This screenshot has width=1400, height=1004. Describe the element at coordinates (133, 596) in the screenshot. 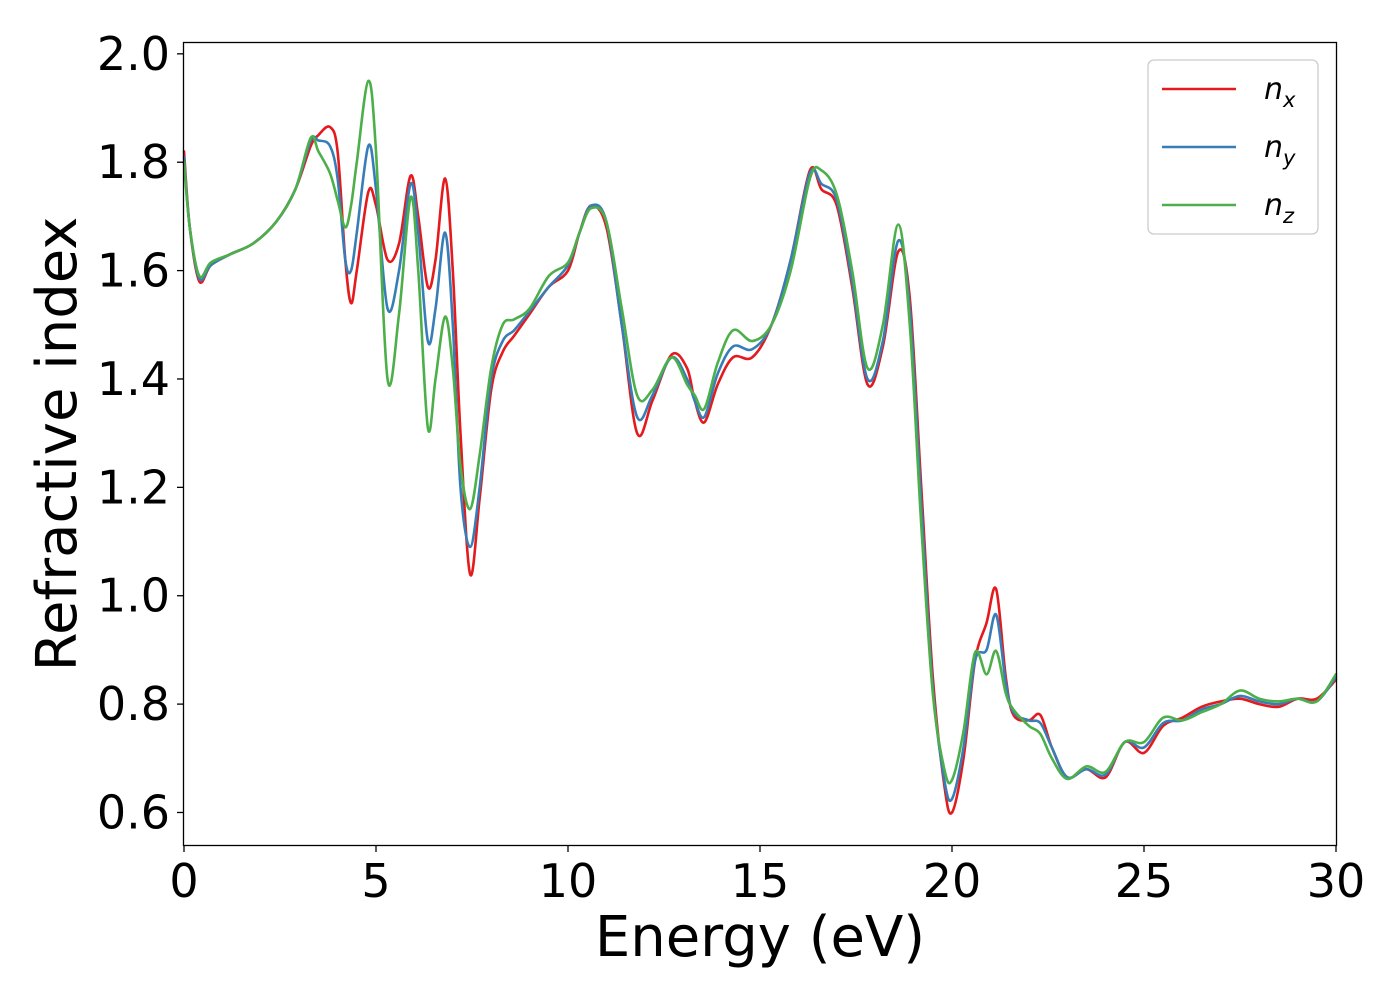

I see `y-tick-label: 1.0` at that location.